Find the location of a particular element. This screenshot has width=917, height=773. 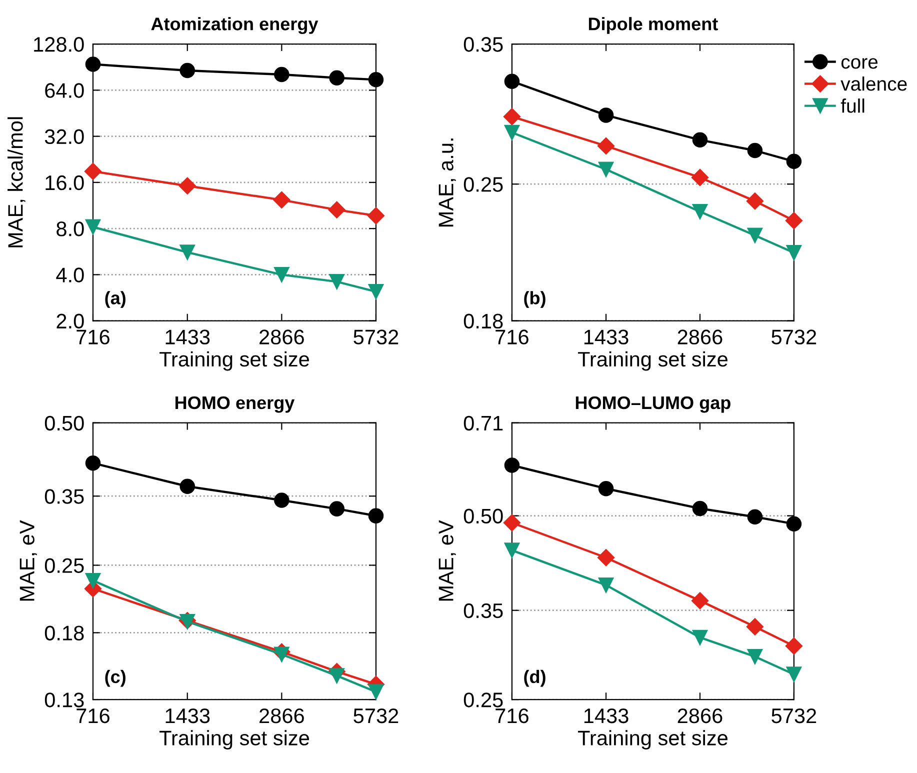

legend-label: core is located at coordinates (859, 63).